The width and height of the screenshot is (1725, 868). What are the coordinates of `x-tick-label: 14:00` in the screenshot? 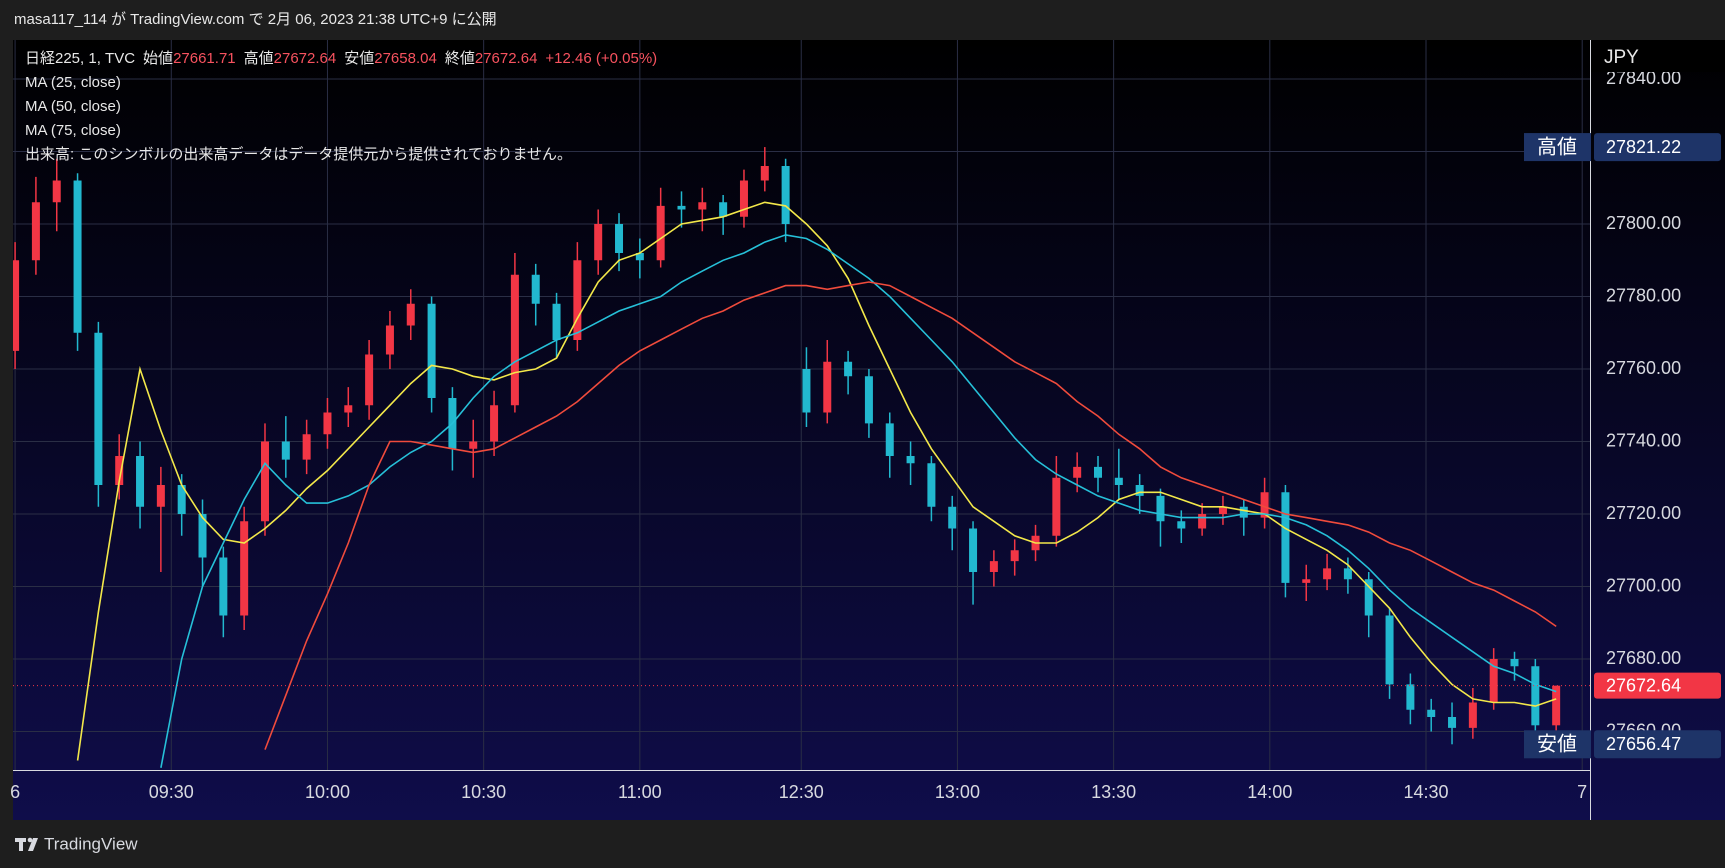 It's located at (1269, 792).